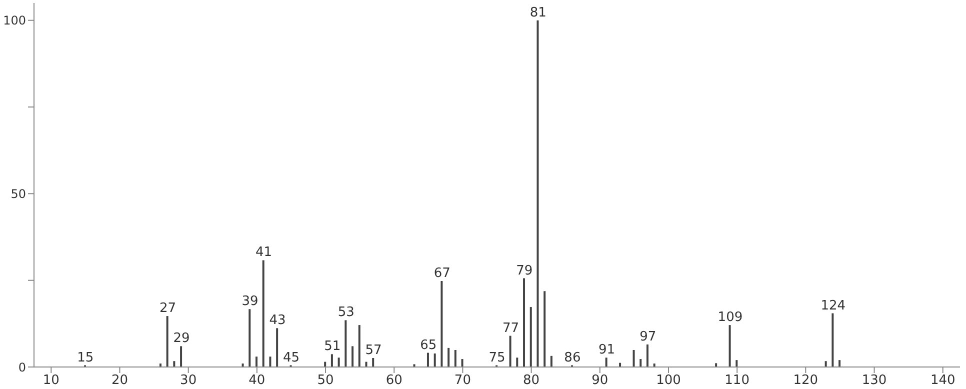  What do you see at coordinates (442, 274) in the screenshot?
I see `annotation: 67` at bounding box center [442, 274].